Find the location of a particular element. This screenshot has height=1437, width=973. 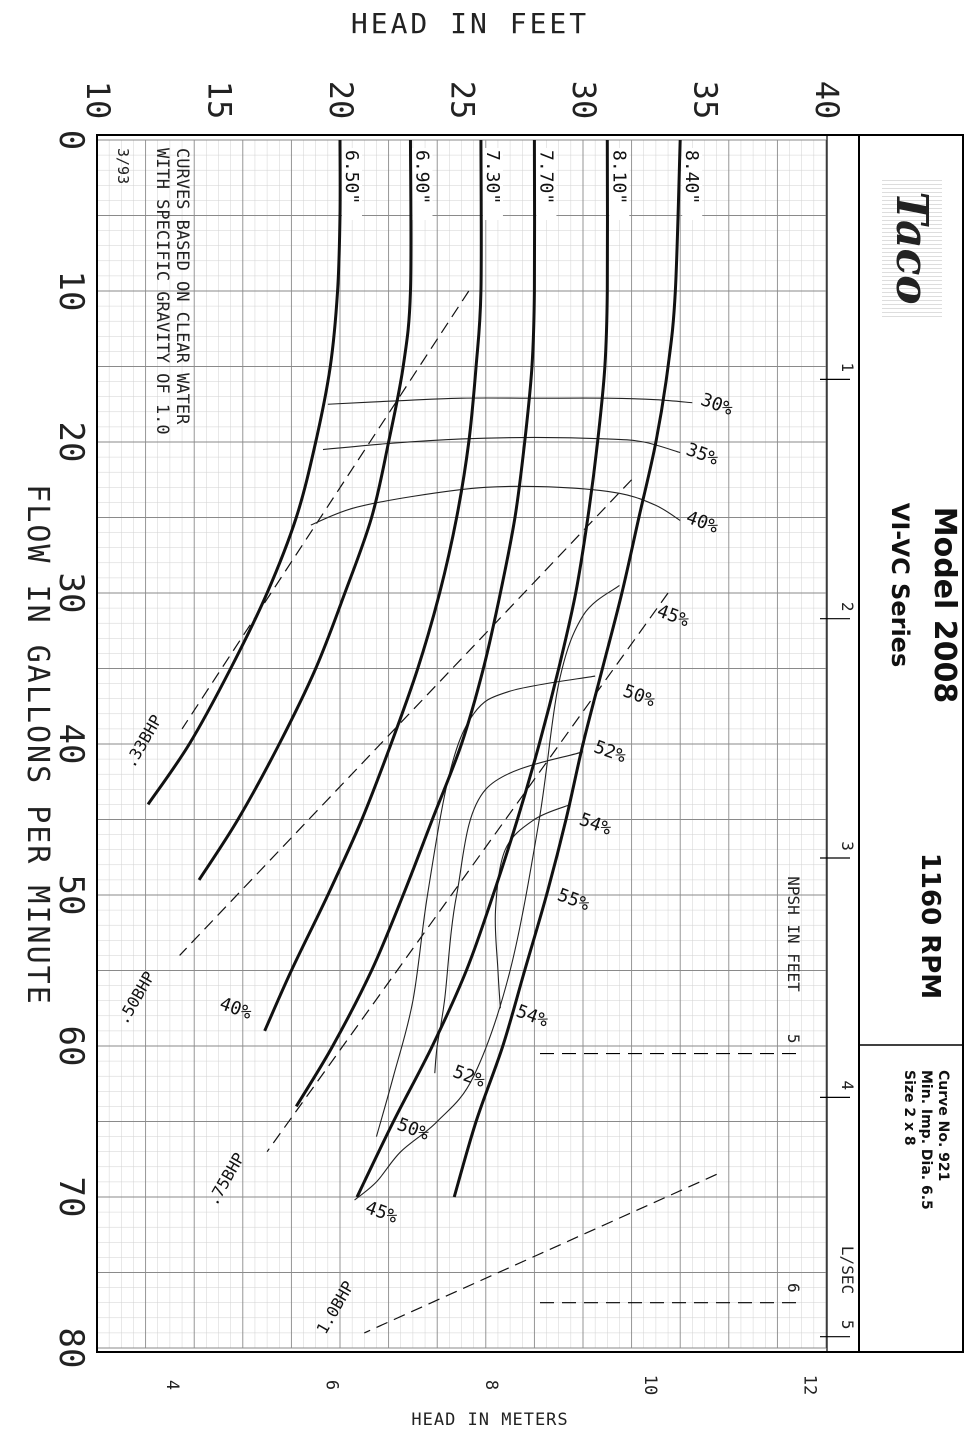

efficiency-label-6: 54% is located at coordinates (595, 824).